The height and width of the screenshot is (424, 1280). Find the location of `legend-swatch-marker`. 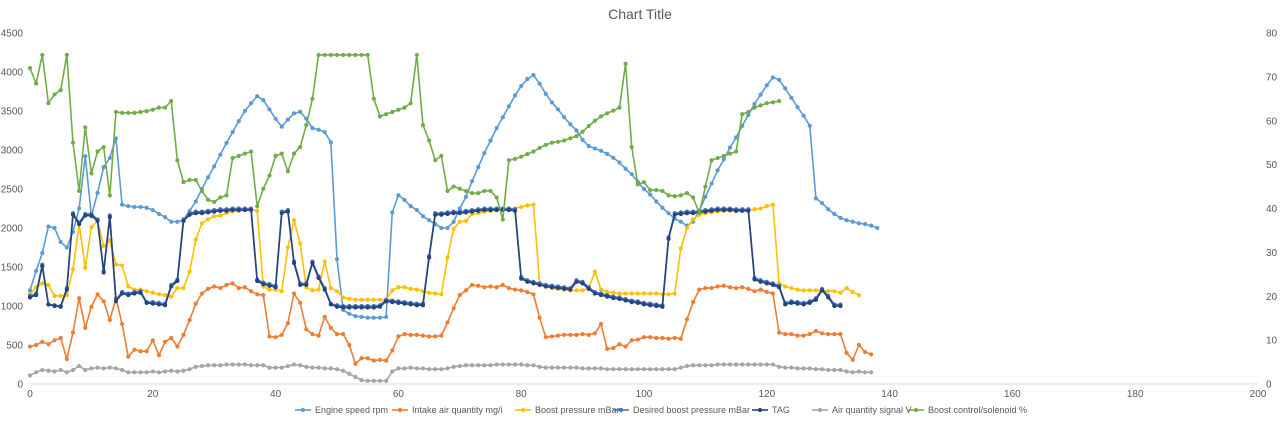

legend-swatch-marker is located at coordinates (400, 410).